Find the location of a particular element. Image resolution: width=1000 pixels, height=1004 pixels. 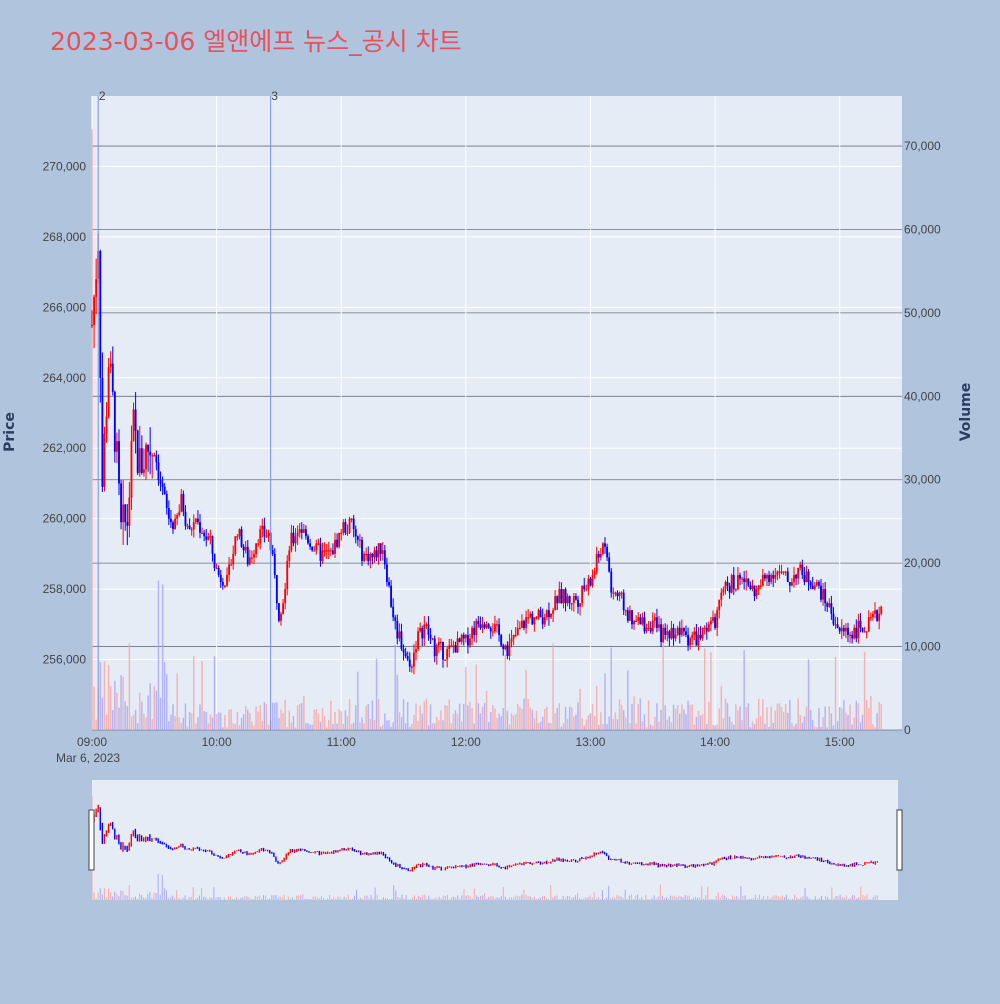

y-tick-label: 266,000 is located at coordinates (65, 307).